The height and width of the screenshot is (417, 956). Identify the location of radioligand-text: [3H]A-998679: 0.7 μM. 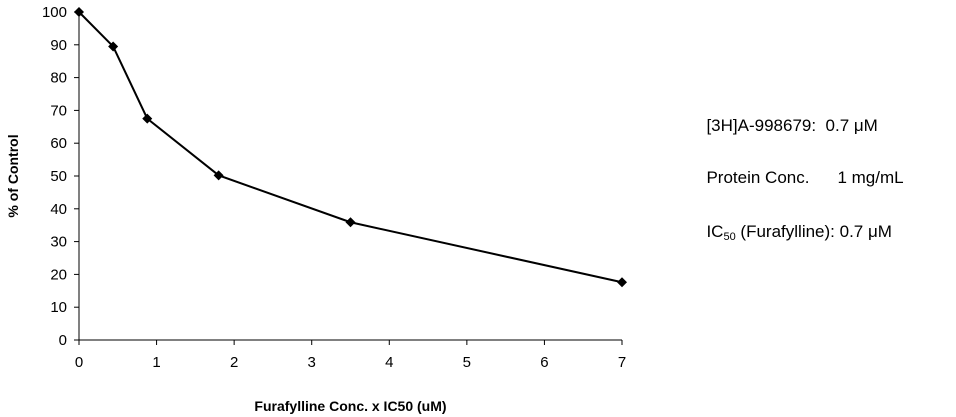
(792, 125).